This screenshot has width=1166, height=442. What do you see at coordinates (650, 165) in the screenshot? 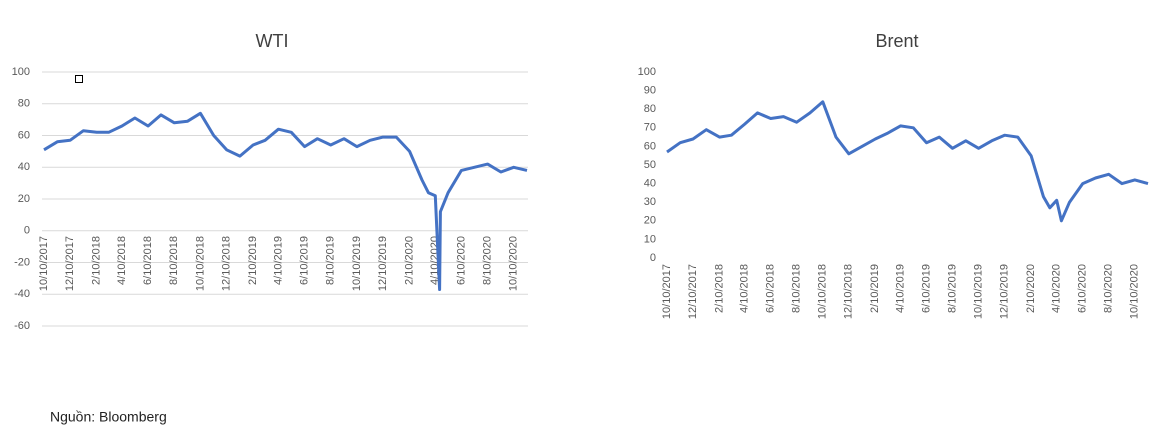
I see `y-tick-label: 50` at bounding box center [650, 165].